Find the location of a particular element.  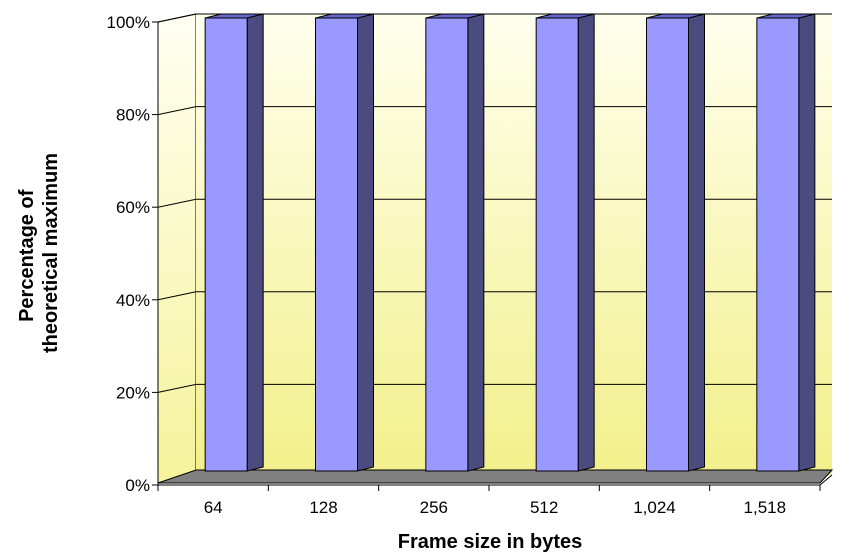

x-tick-label: 64 is located at coordinates (213, 507).